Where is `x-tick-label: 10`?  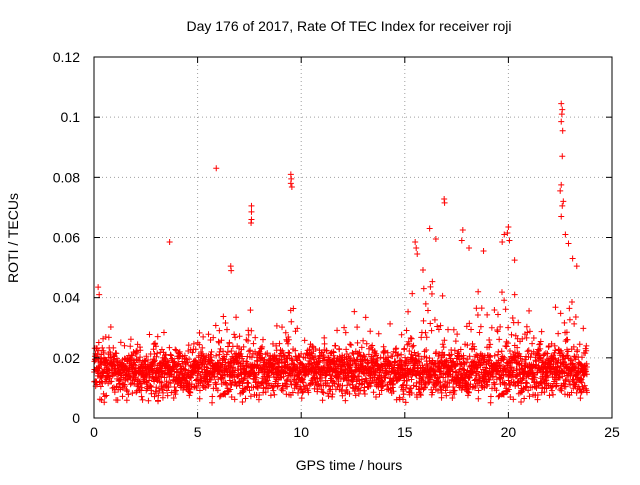
x-tick-label: 10 is located at coordinates (301, 432).